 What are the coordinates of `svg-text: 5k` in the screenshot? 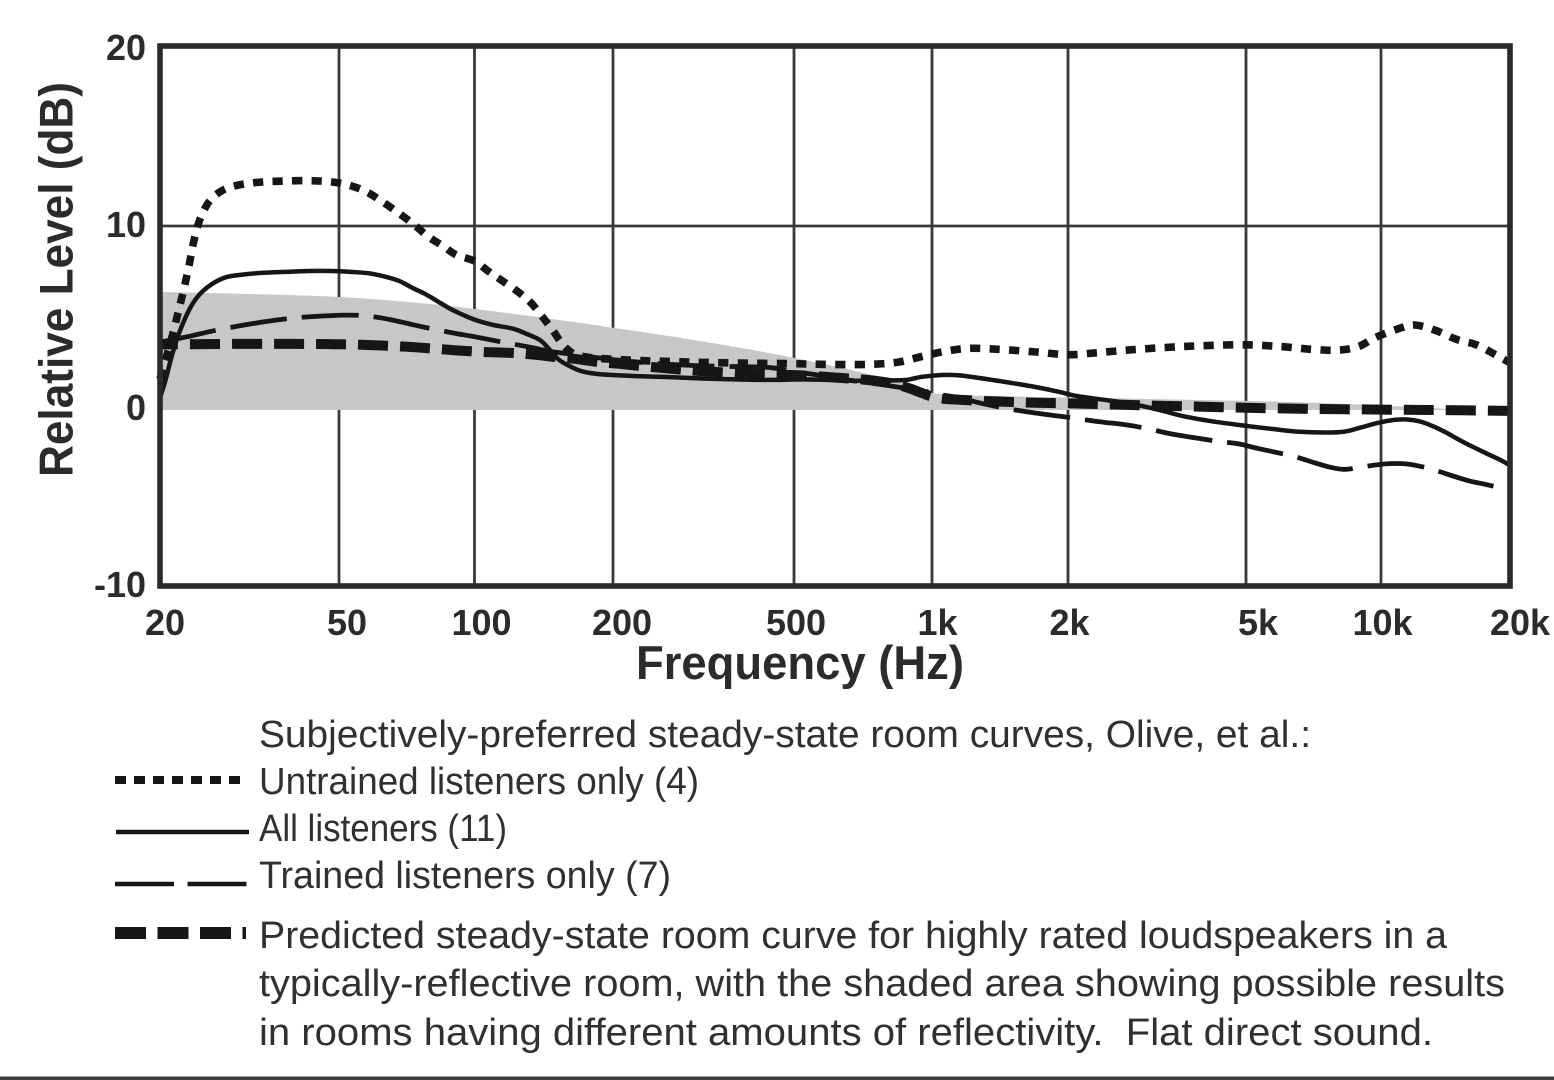 It's located at (1258, 622).